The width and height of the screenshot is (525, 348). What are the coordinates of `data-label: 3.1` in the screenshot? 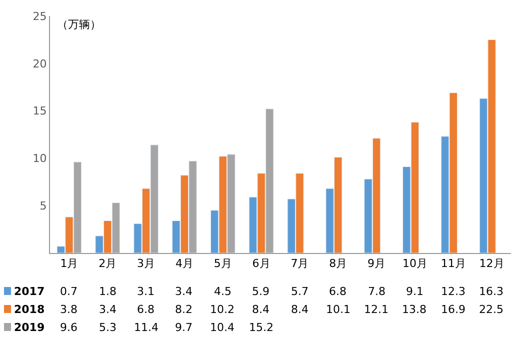 It's located at (145, 291).